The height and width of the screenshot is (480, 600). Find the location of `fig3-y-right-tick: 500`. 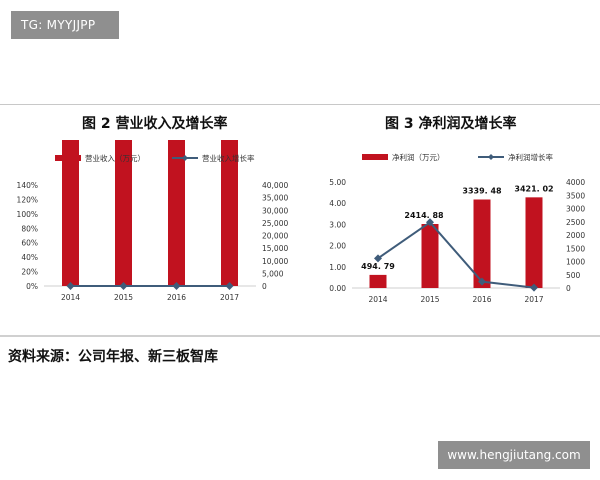

fig3-y-right-tick: 500 is located at coordinates (573, 275).